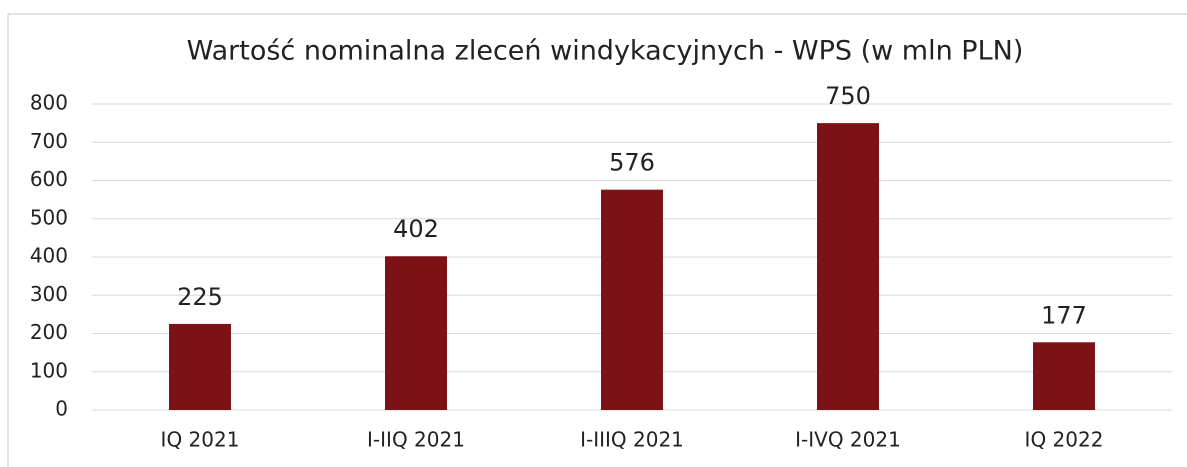  What do you see at coordinates (49, 294) in the screenshot?
I see `y-tick-label: 300` at bounding box center [49, 294].